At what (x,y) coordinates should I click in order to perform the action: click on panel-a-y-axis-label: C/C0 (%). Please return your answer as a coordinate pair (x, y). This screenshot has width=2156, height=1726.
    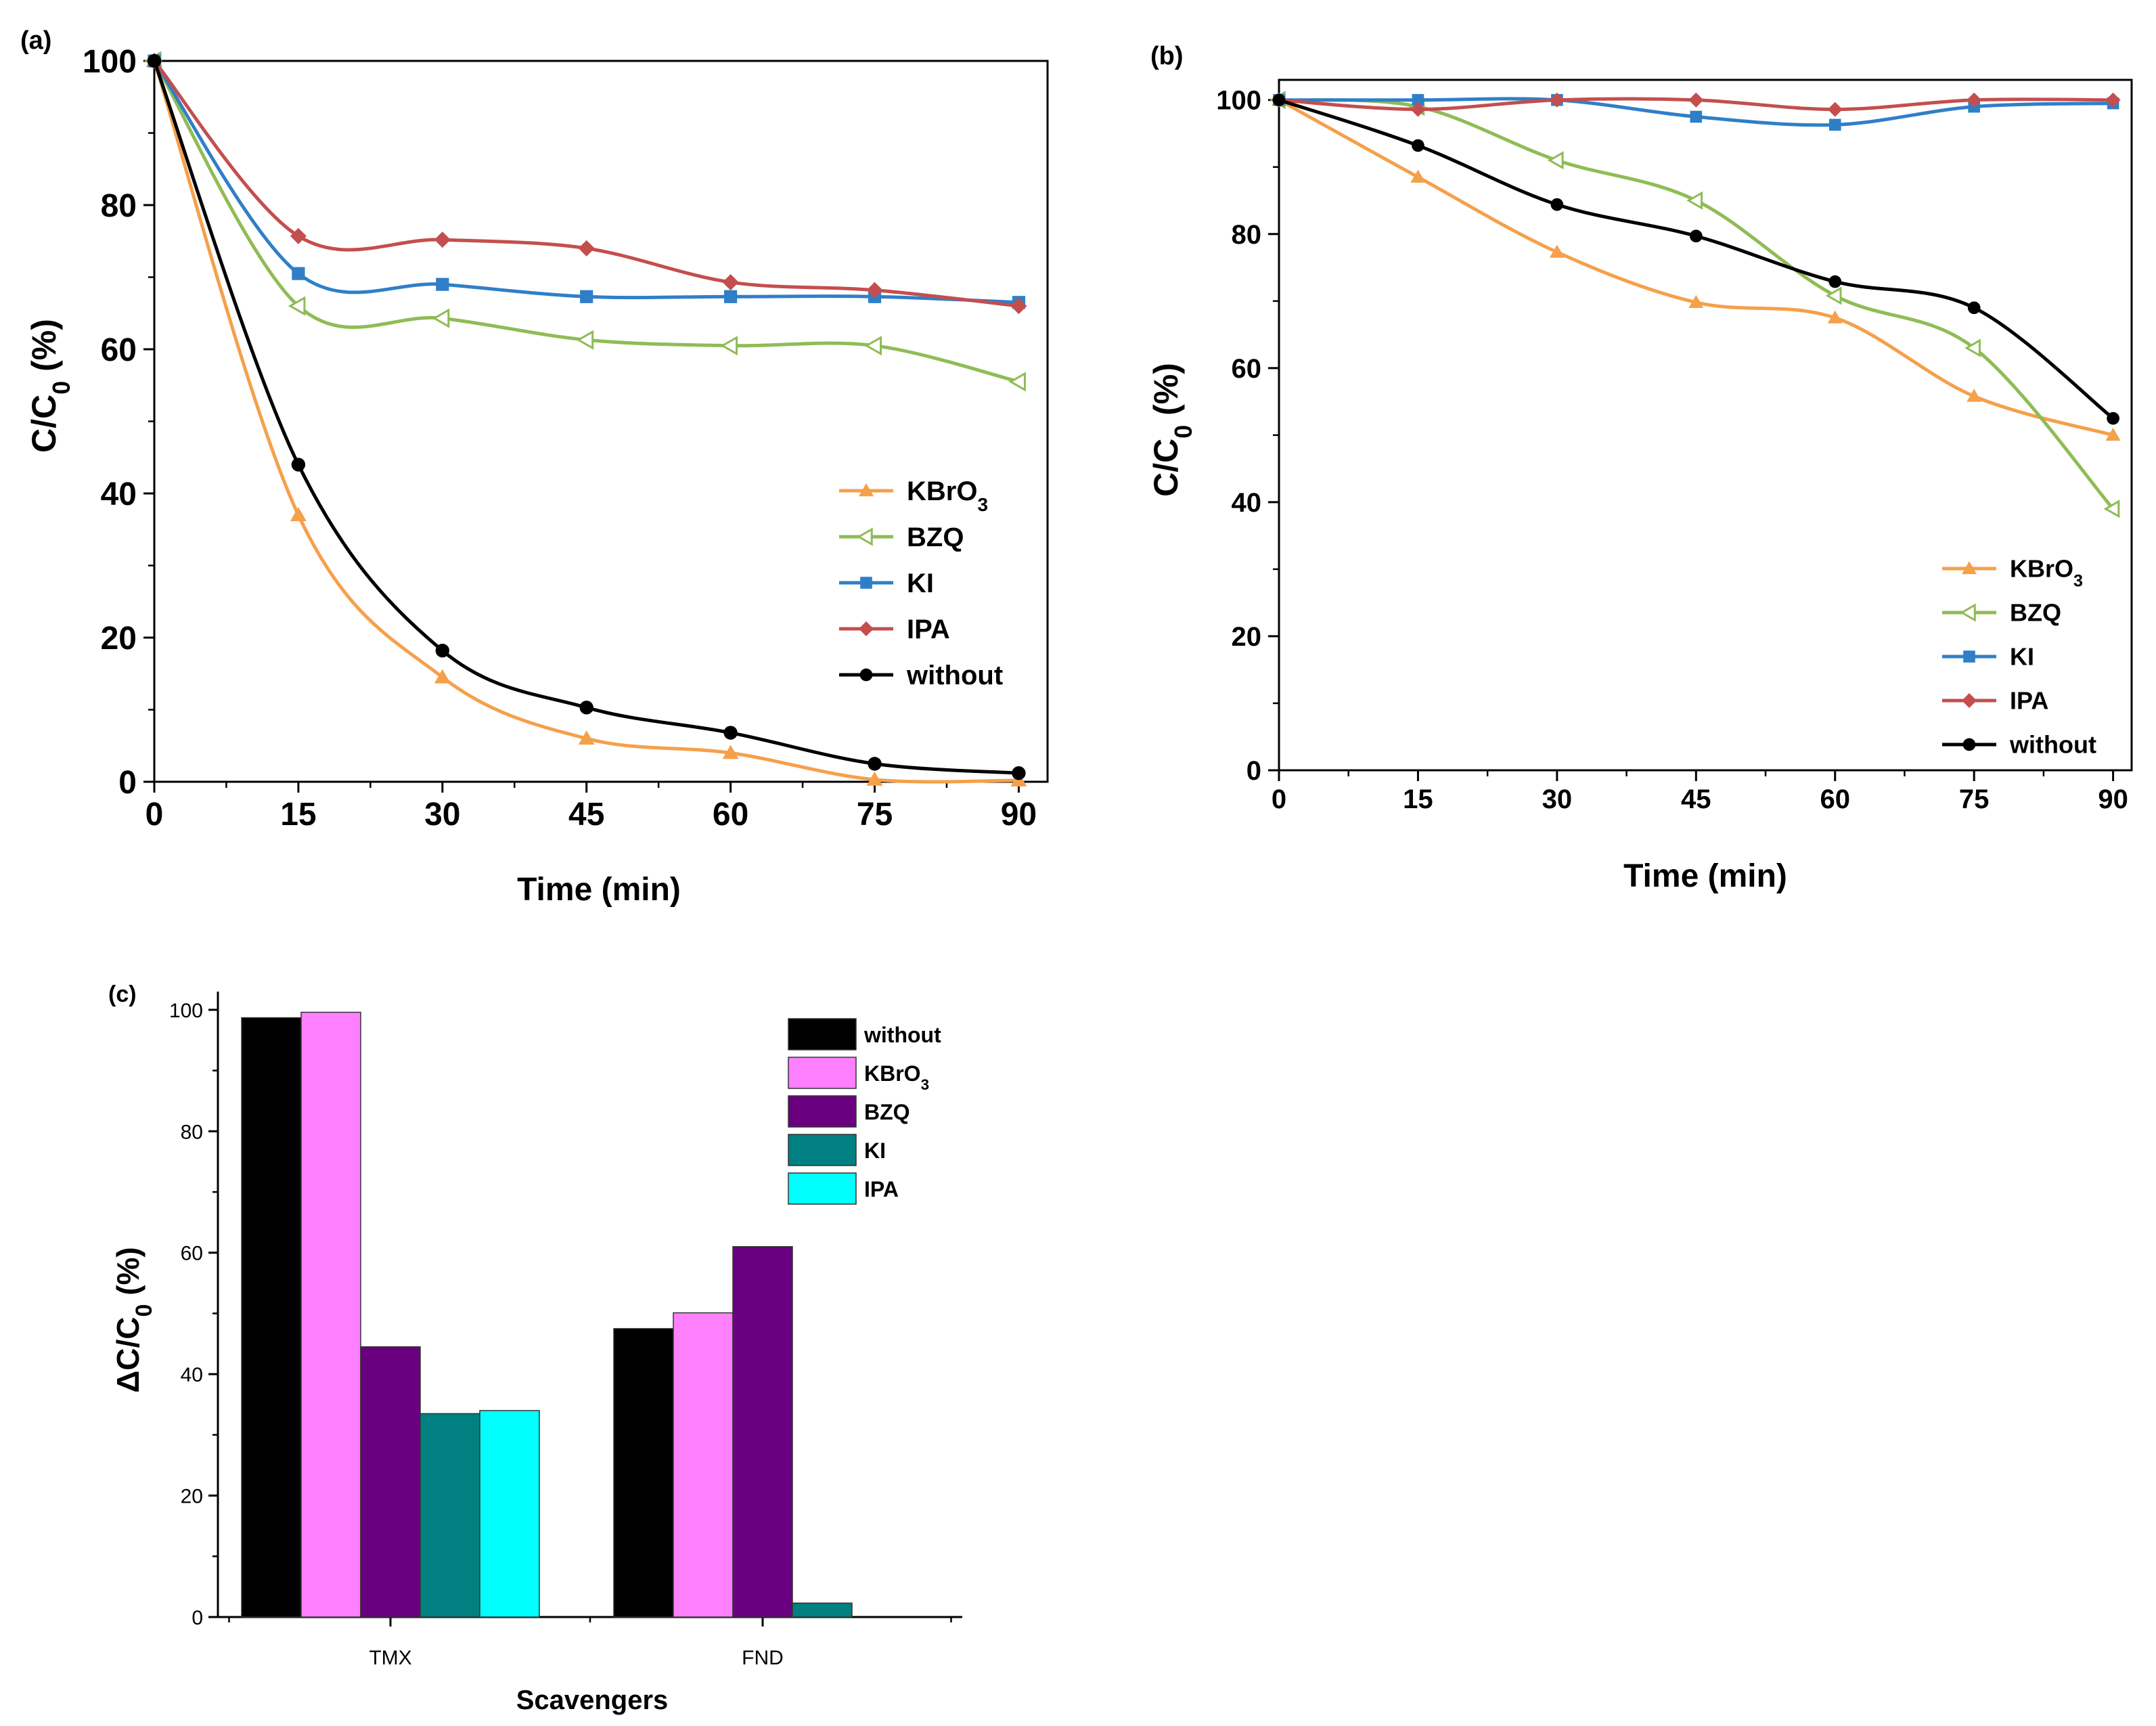
    Looking at the image, I should click on (50, 386).